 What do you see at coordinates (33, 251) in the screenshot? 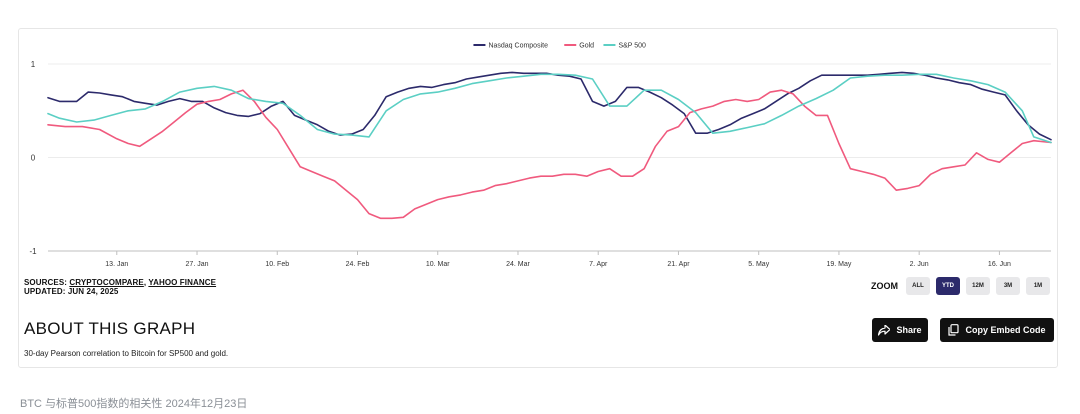
I see `y-tick-label: -1` at bounding box center [33, 251].